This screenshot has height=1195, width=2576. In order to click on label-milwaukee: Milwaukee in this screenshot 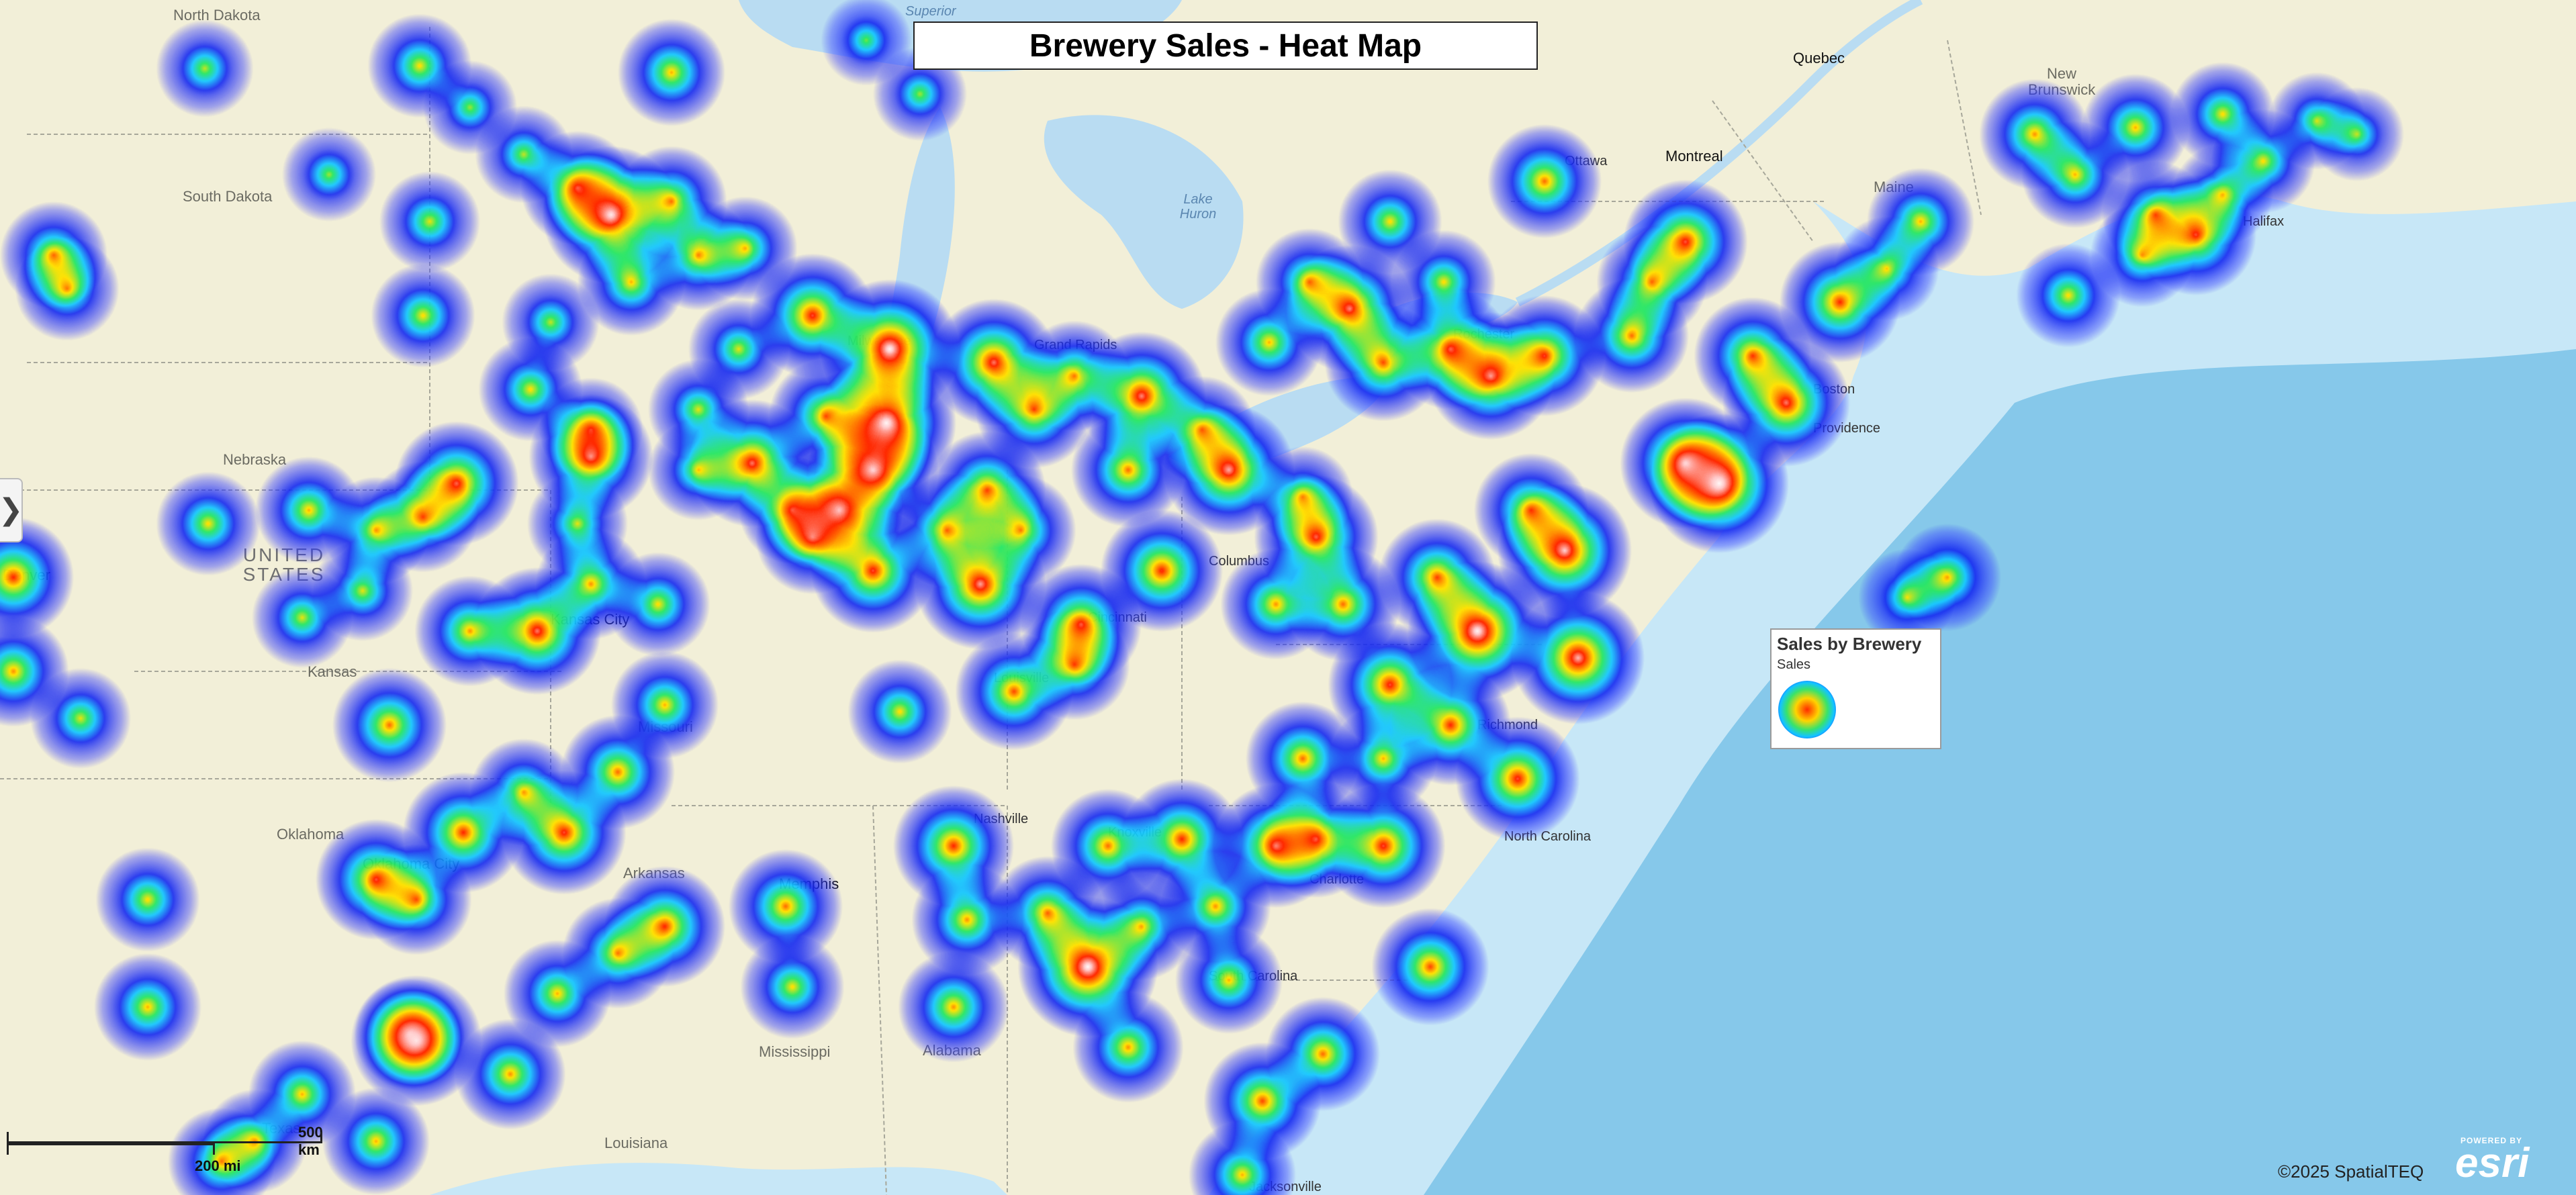, I will do `click(879, 341)`.